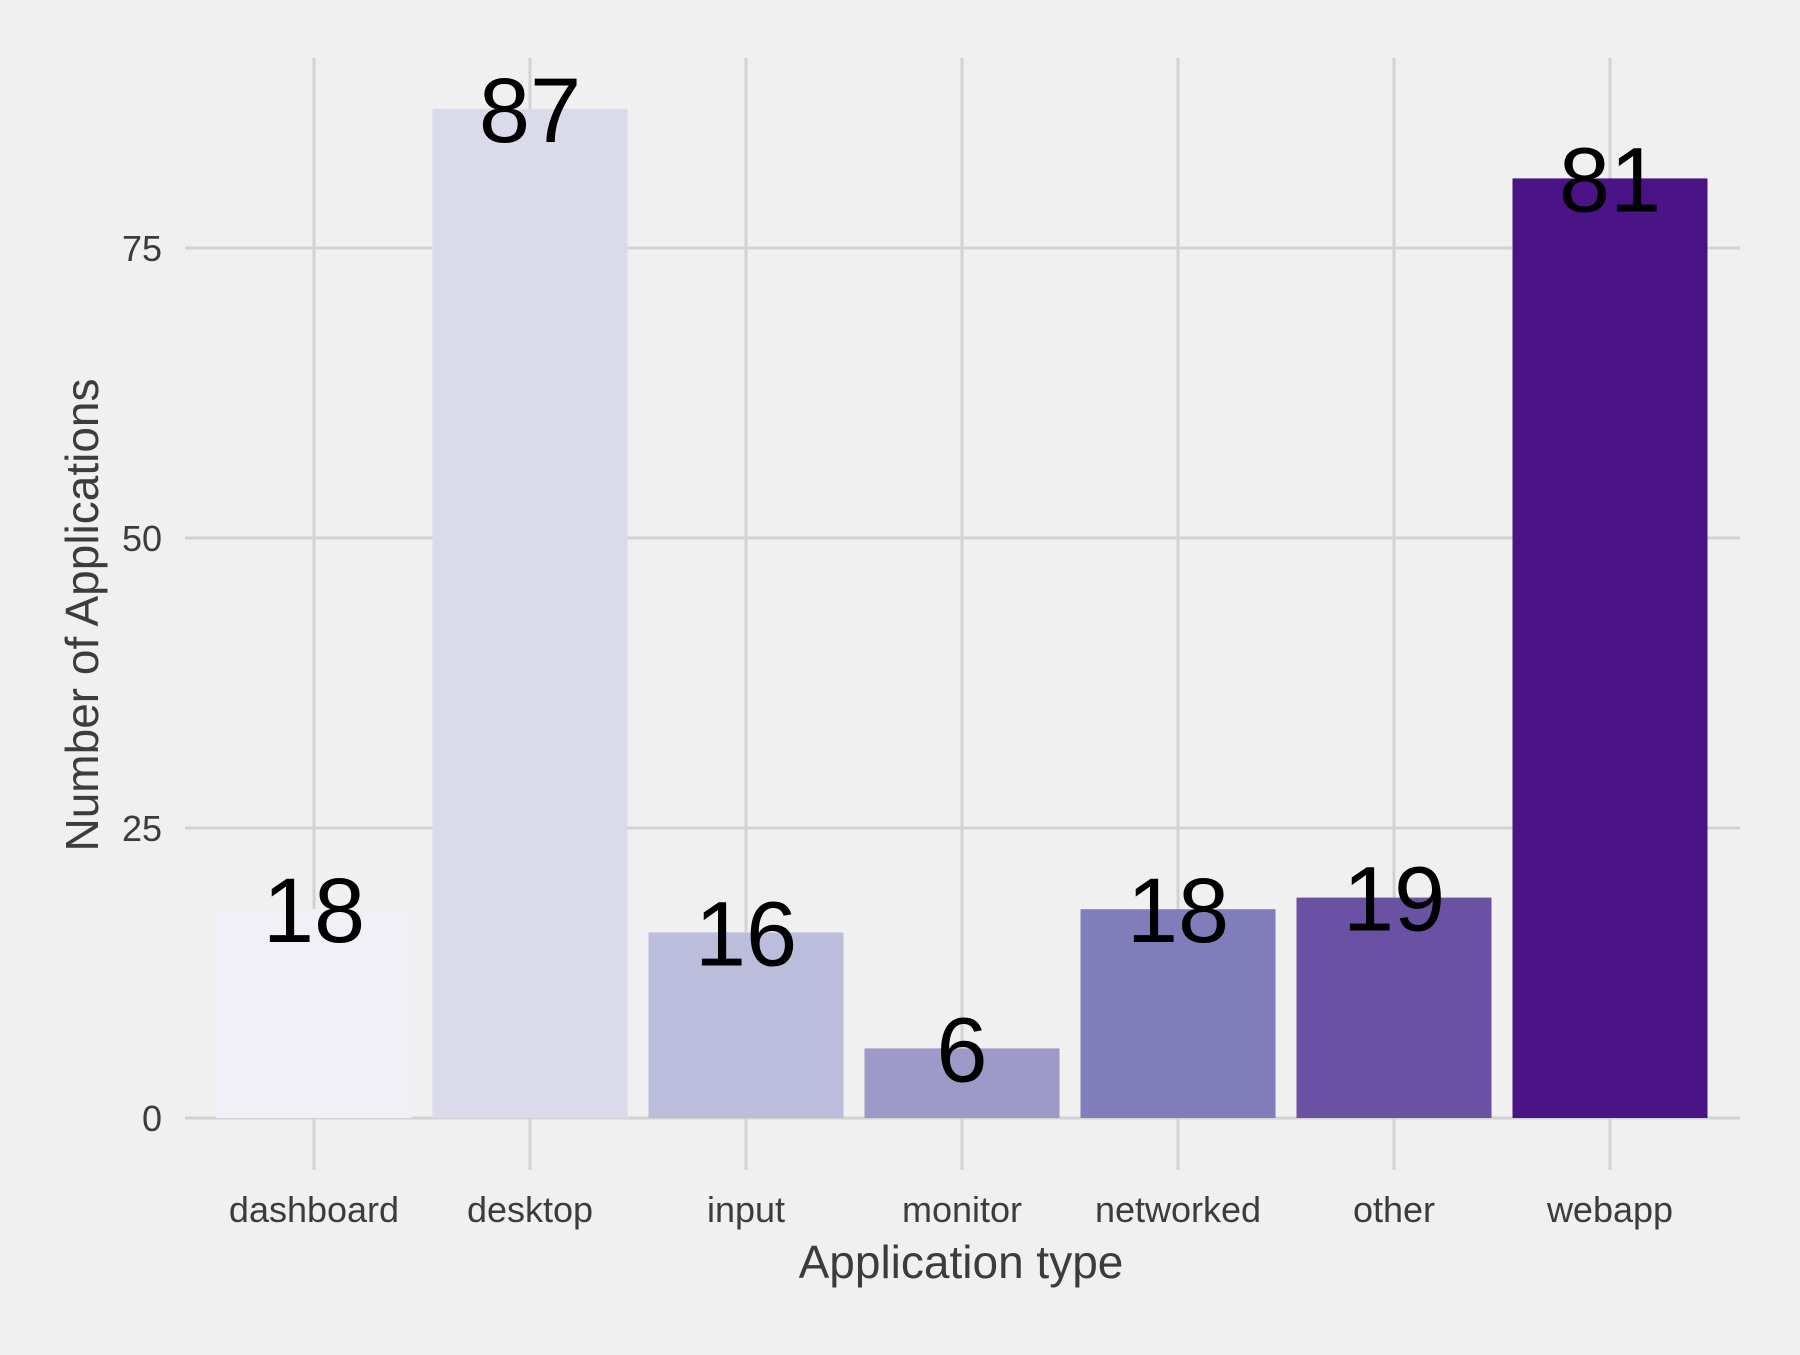 The width and height of the screenshot is (1800, 1355). I want to click on x-tick-label-desktop: desktop, so click(530, 1209).